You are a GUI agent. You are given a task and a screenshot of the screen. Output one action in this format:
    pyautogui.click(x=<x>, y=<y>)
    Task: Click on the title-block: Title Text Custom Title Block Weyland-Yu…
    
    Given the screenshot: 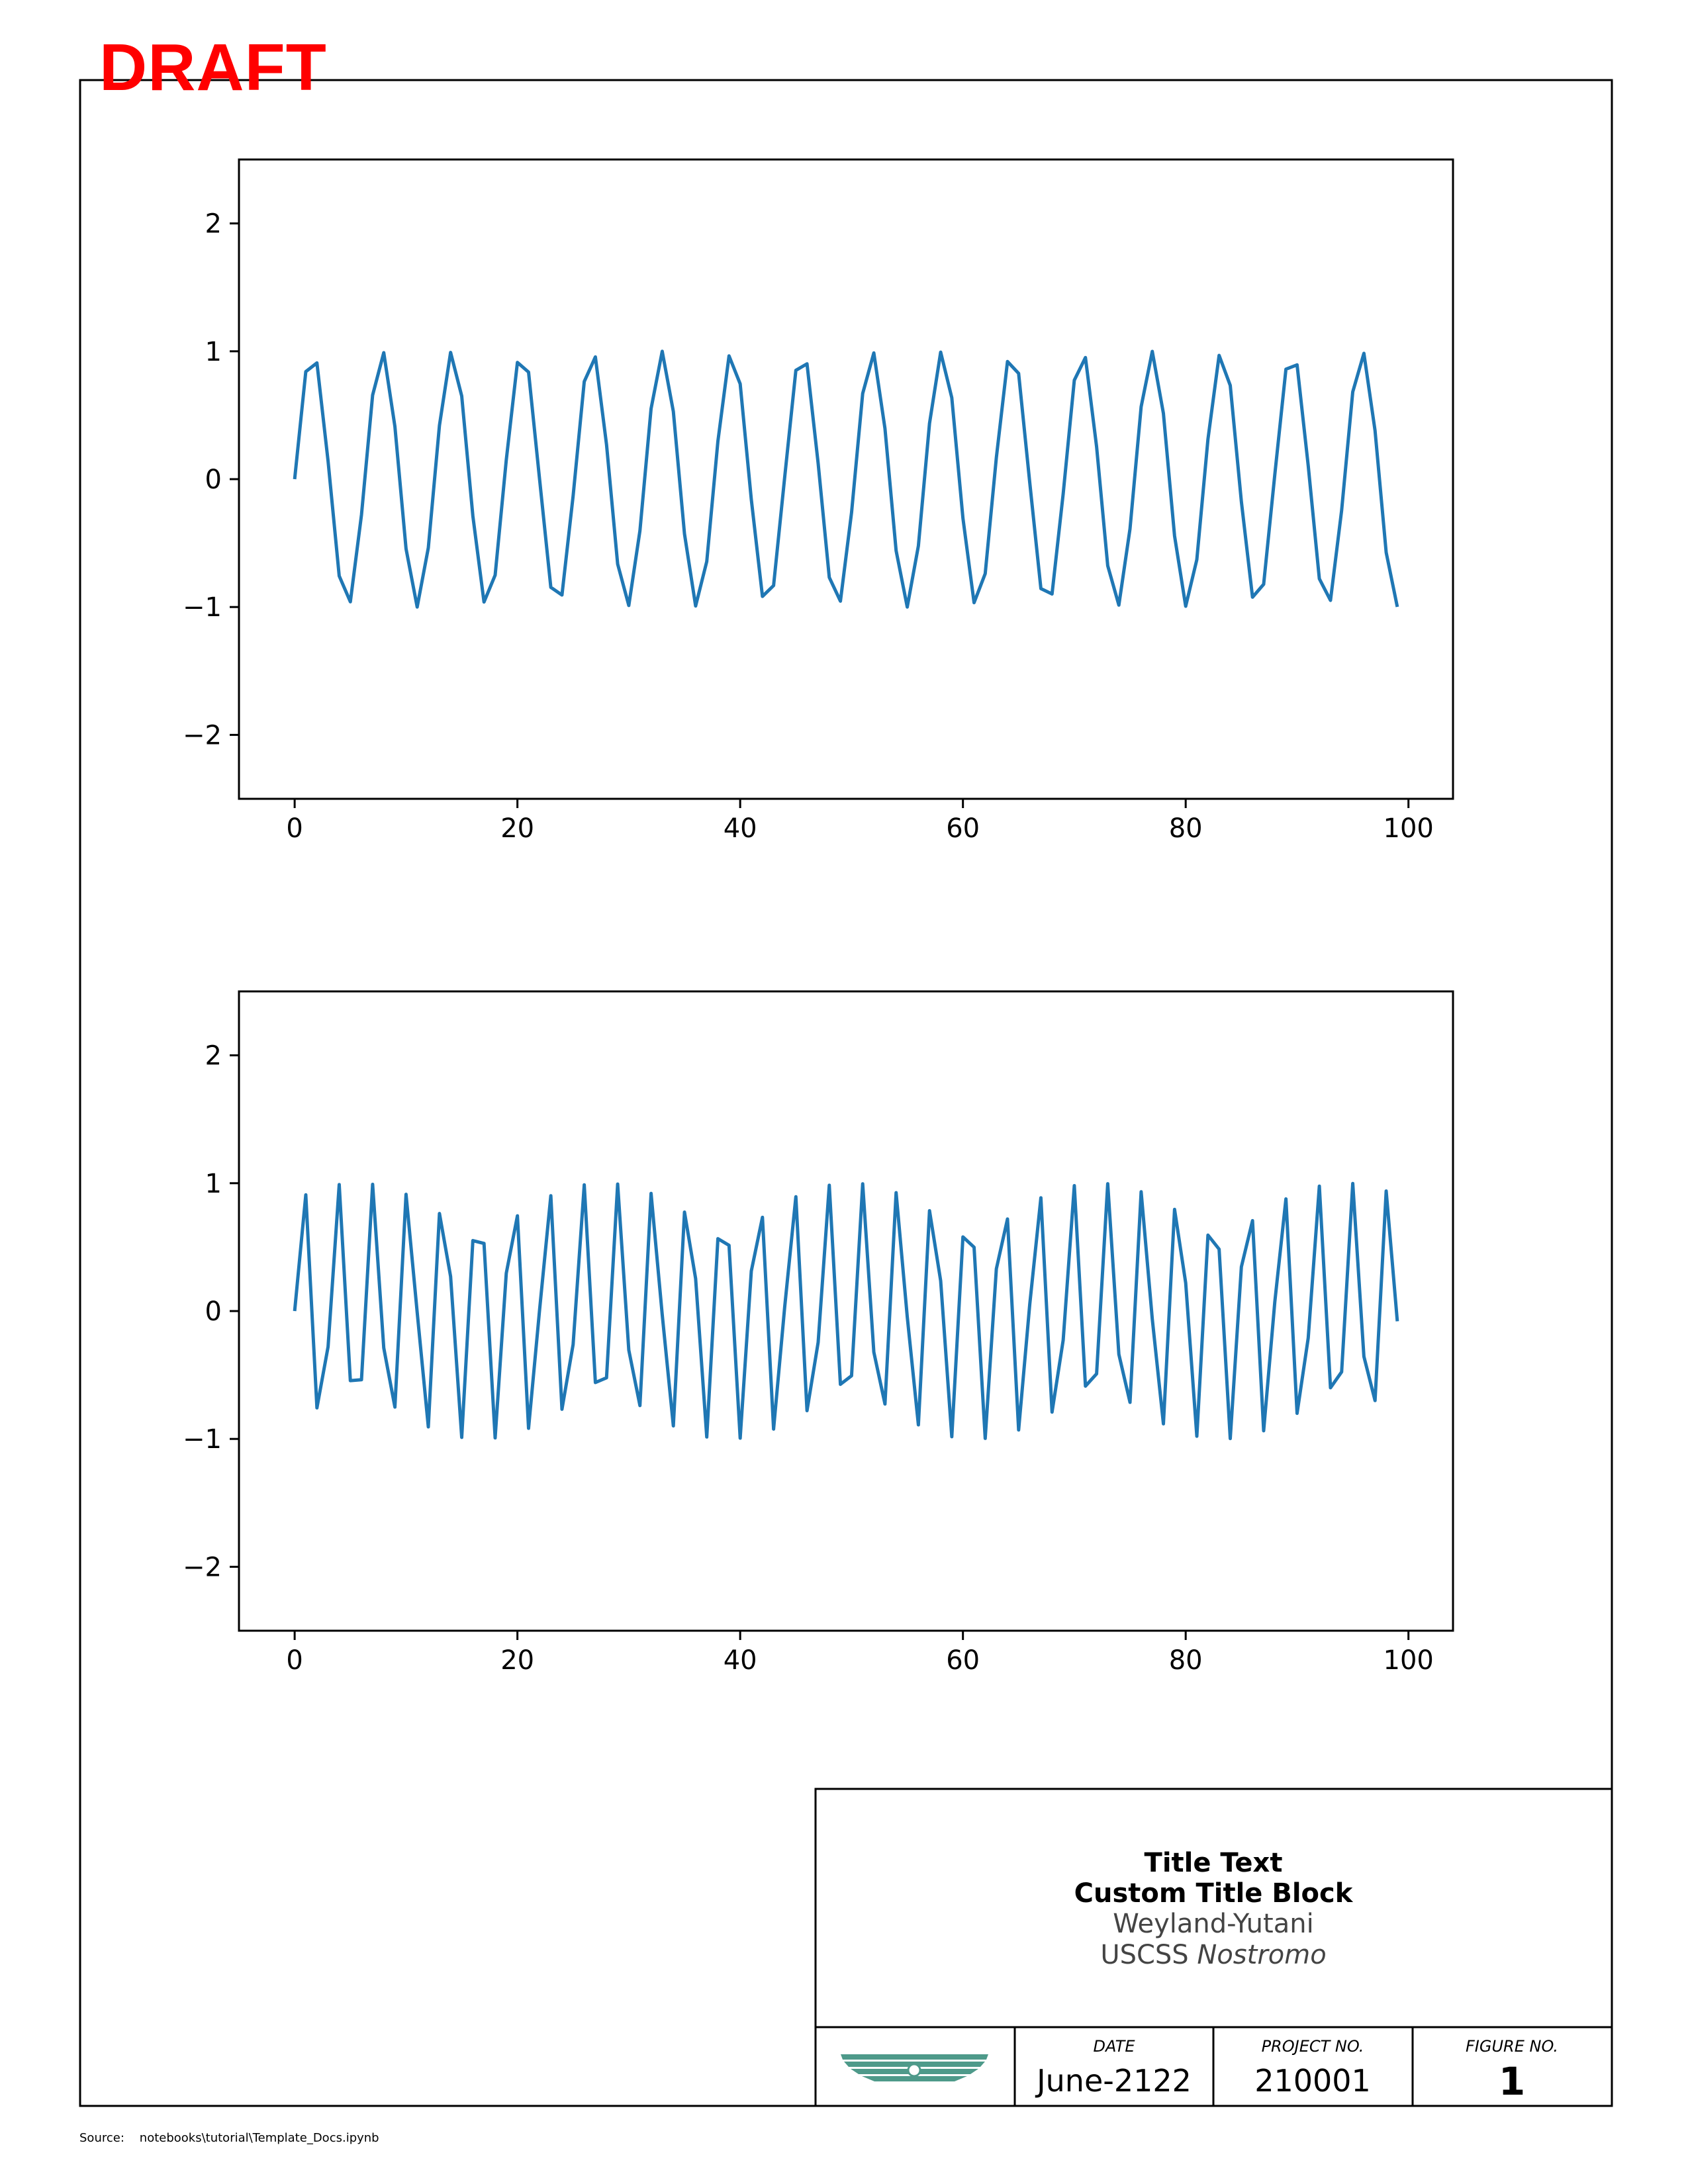 What is the action you would take?
    pyautogui.click(x=1213, y=1948)
    